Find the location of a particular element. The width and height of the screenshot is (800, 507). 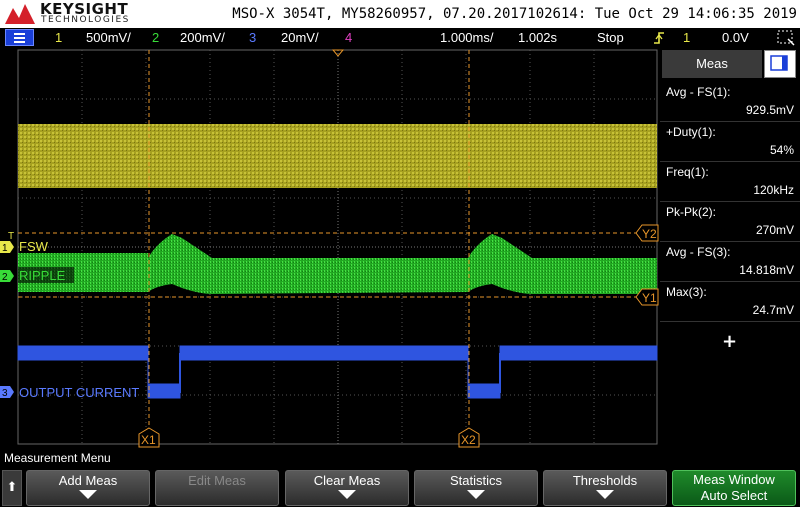

measurement-label: Freq(1): is located at coordinates (687, 172).